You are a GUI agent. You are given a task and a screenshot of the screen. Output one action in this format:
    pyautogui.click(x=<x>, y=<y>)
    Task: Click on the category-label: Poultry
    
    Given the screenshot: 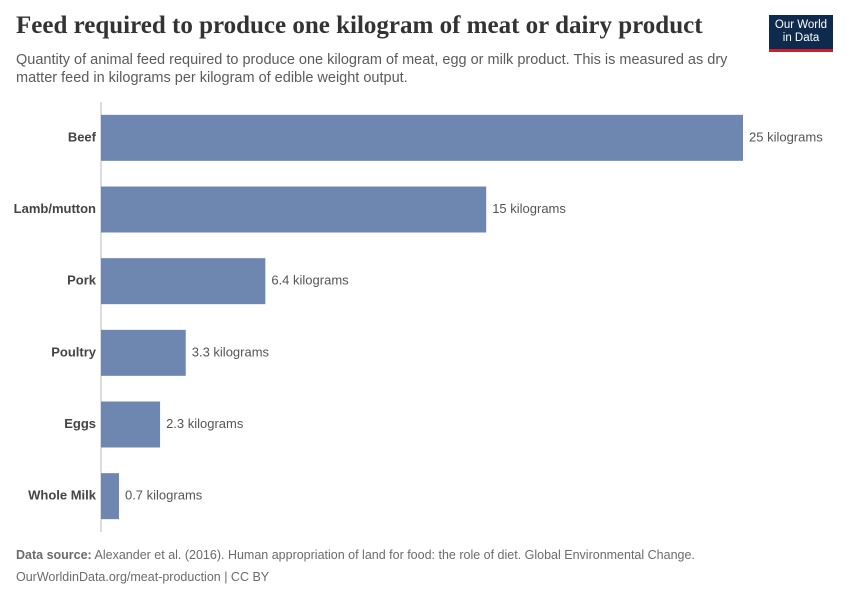 What is the action you would take?
    pyautogui.click(x=74, y=351)
    